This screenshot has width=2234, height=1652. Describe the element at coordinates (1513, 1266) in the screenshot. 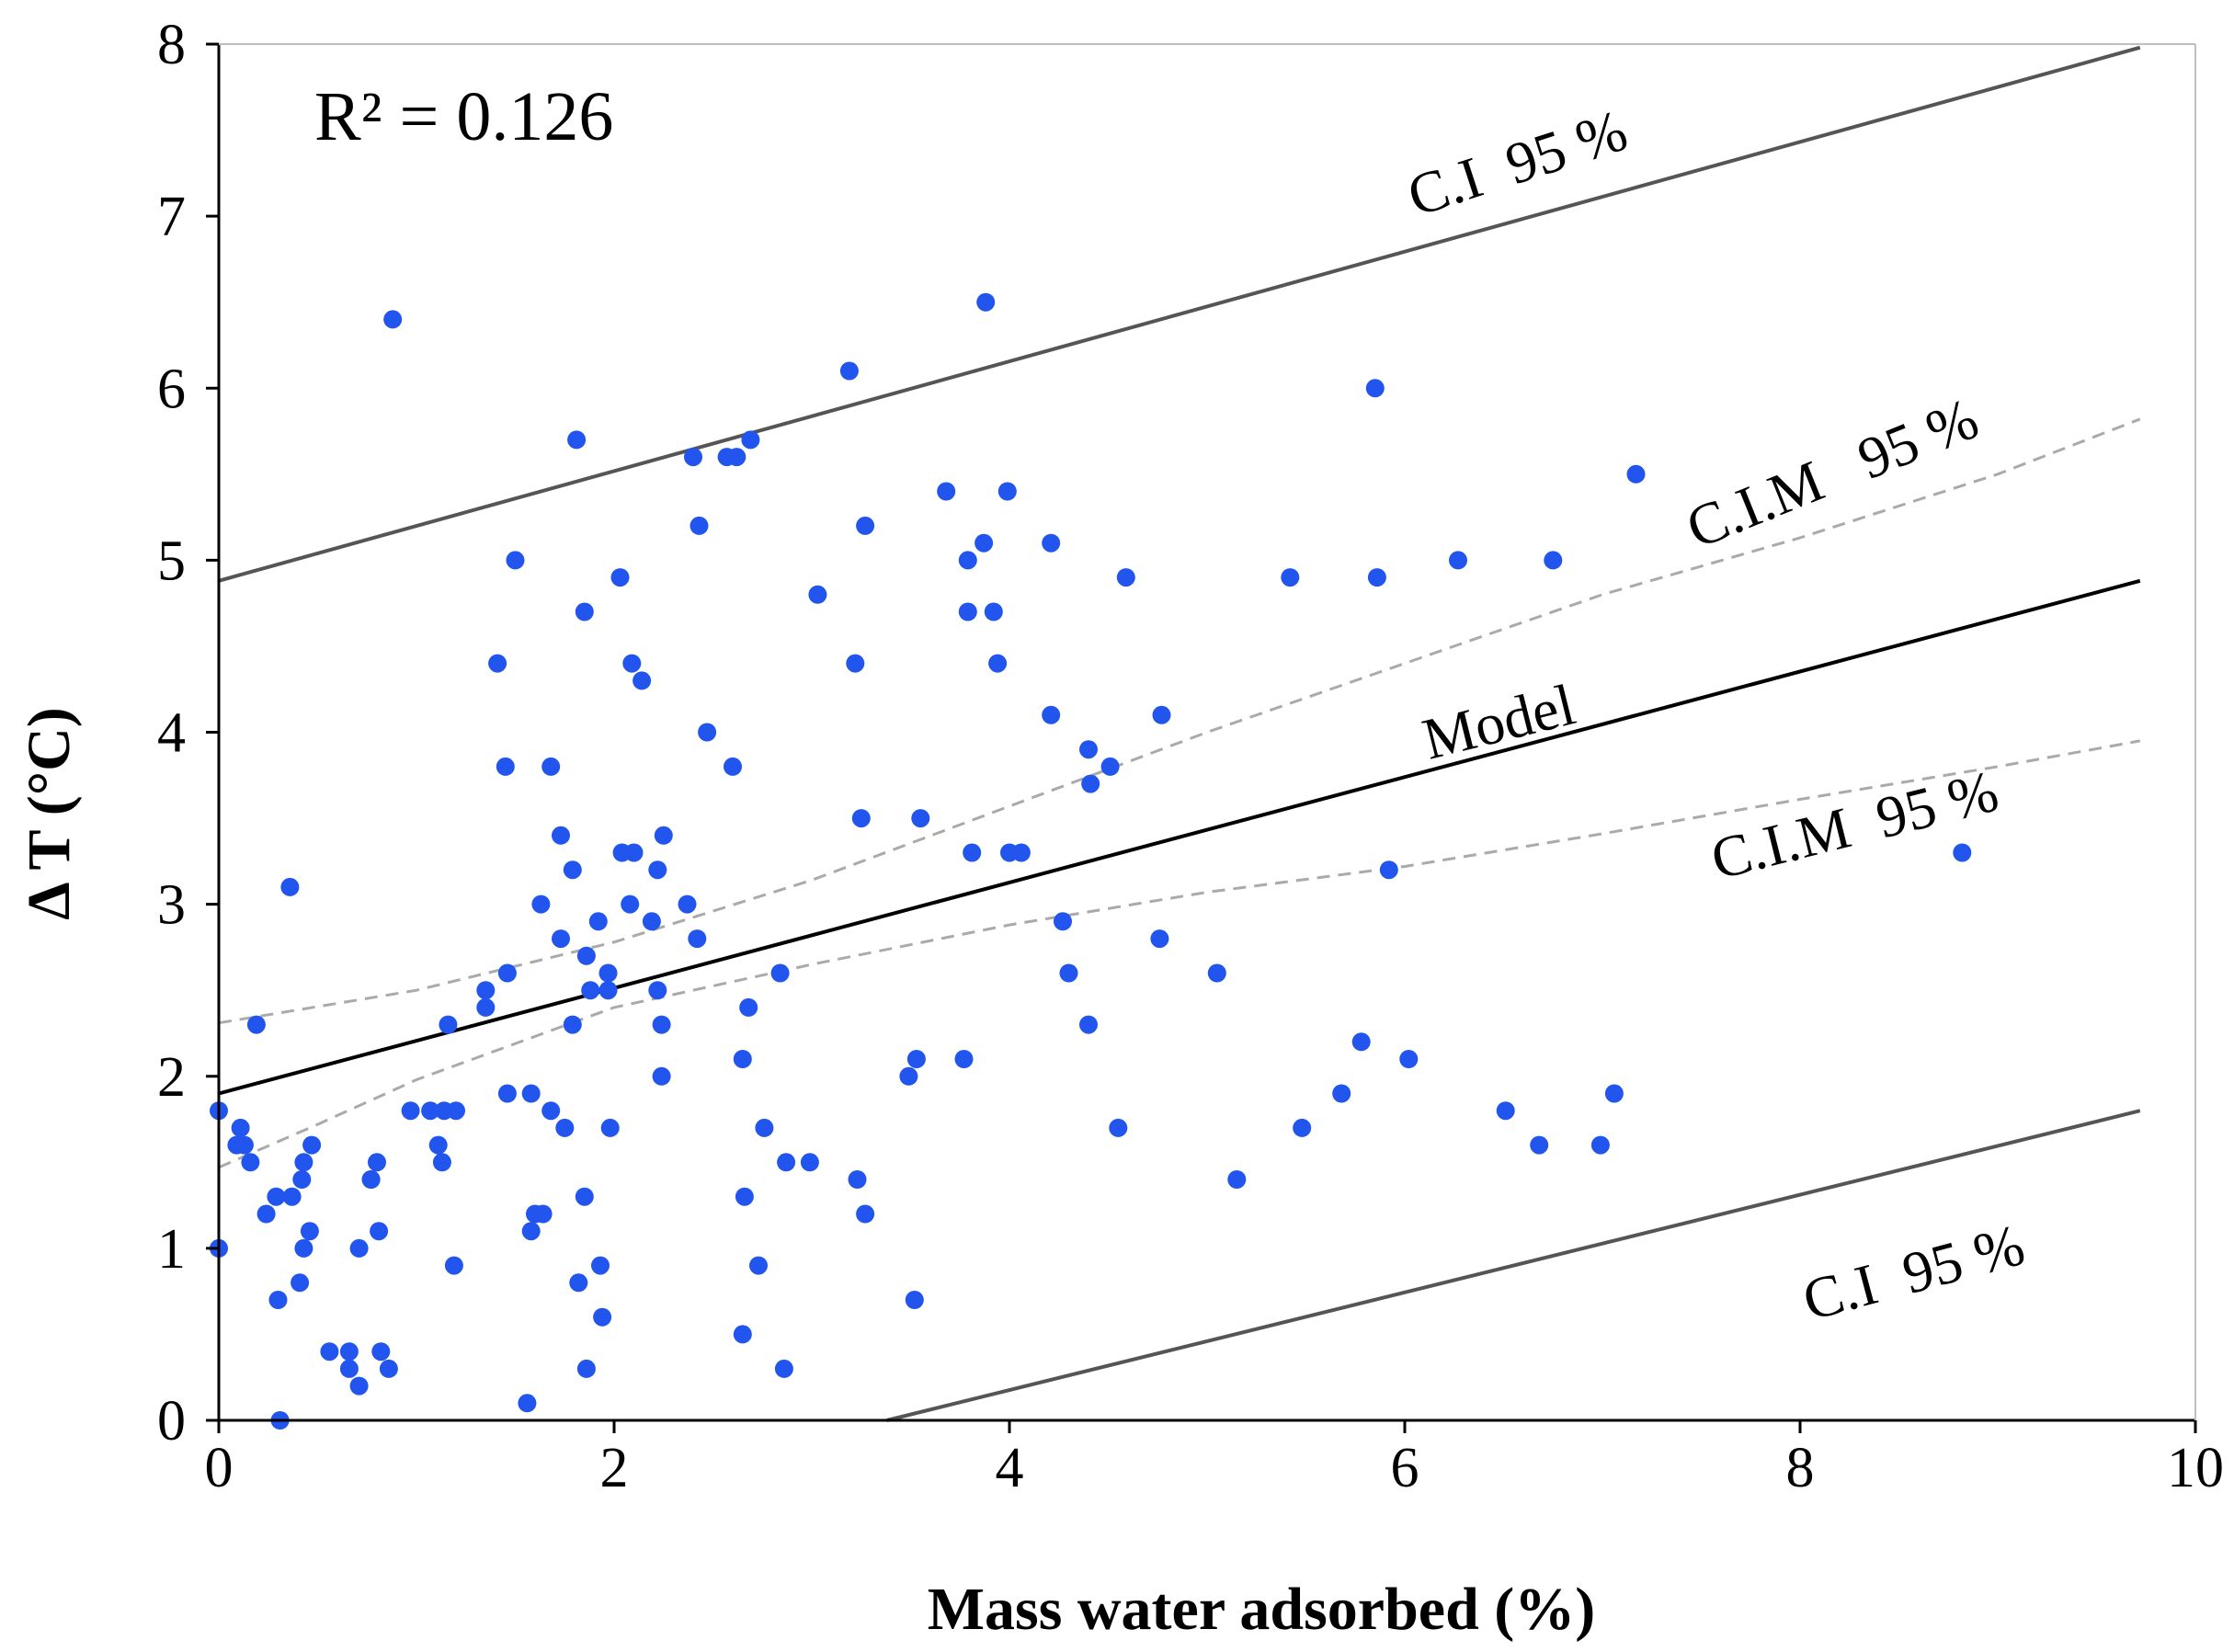

I see `ci-line` at that location.